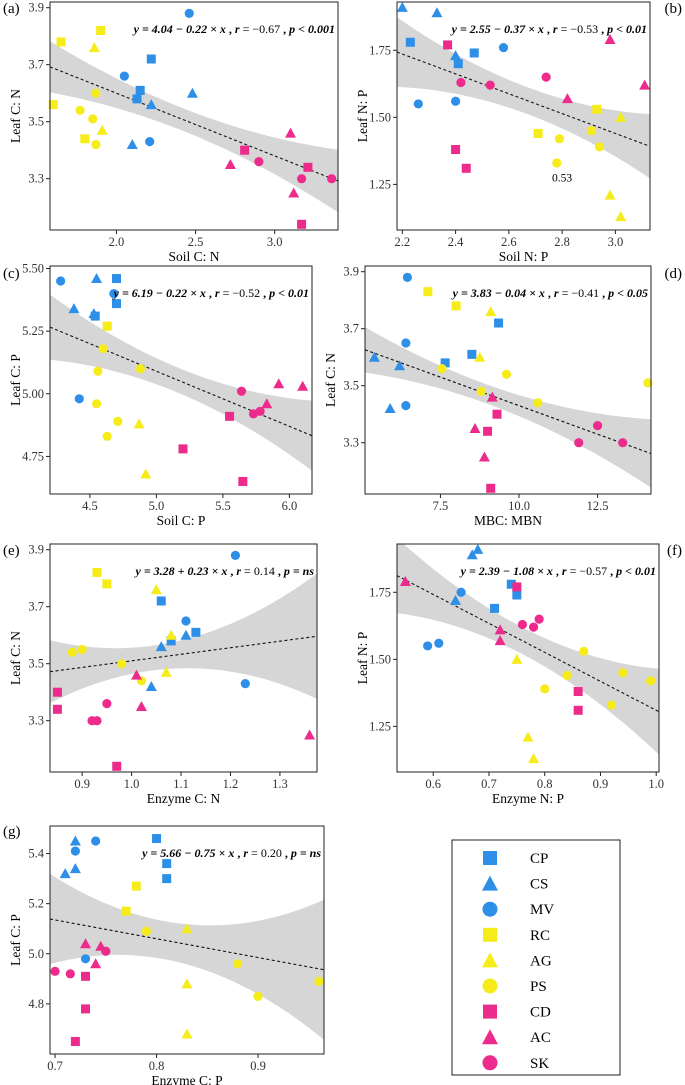 The width and height of the screenshot is (685, 1085). I want to click on y-tick-label: 1.25, so click(380, 184).